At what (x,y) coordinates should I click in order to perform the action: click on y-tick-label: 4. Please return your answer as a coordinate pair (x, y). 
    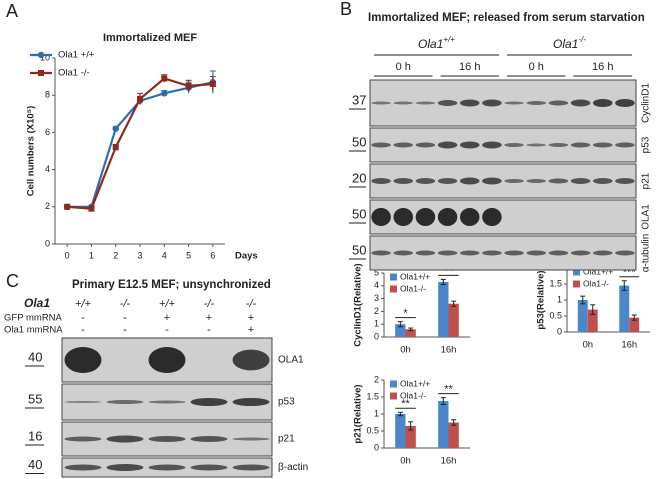
    Looking at the image, I should click on (47, 169).